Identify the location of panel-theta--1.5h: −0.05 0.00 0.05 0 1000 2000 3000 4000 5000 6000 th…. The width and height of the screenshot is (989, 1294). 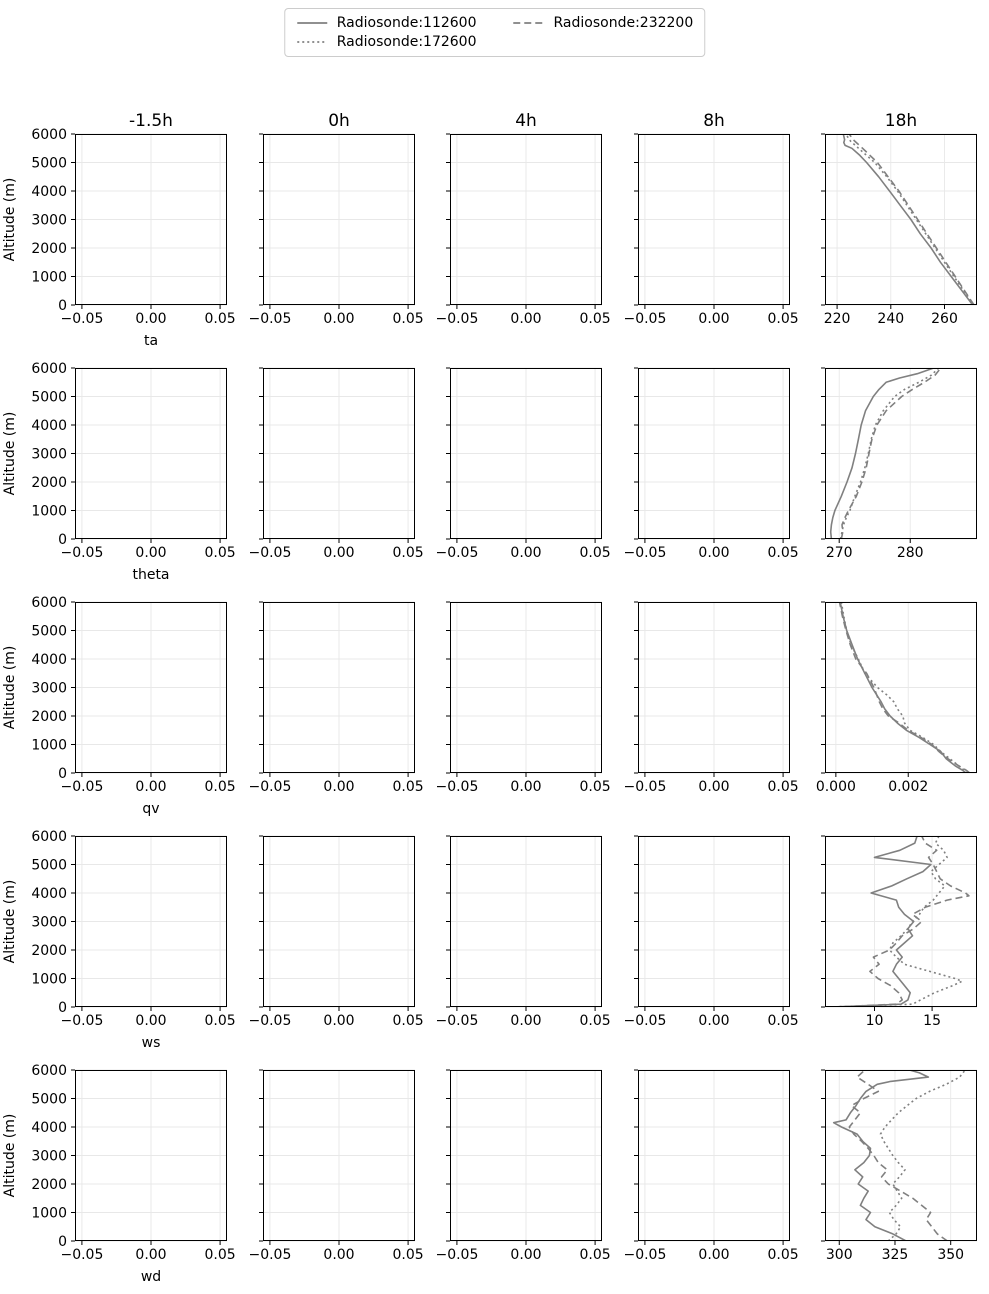
(119, 472).